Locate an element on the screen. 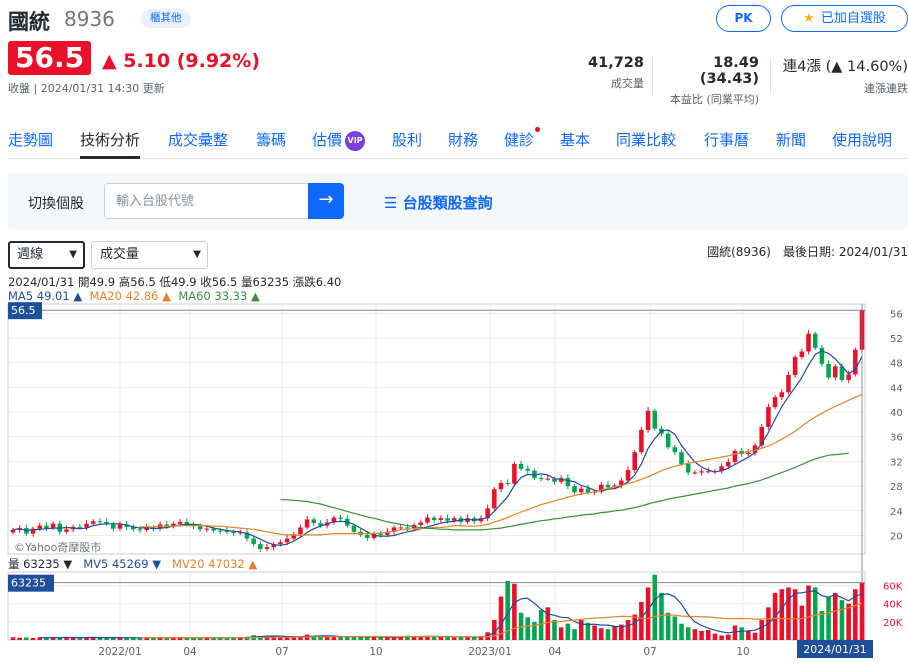  watchlist-button: ★ 已加自選股 is located at coordinates (844, 18).